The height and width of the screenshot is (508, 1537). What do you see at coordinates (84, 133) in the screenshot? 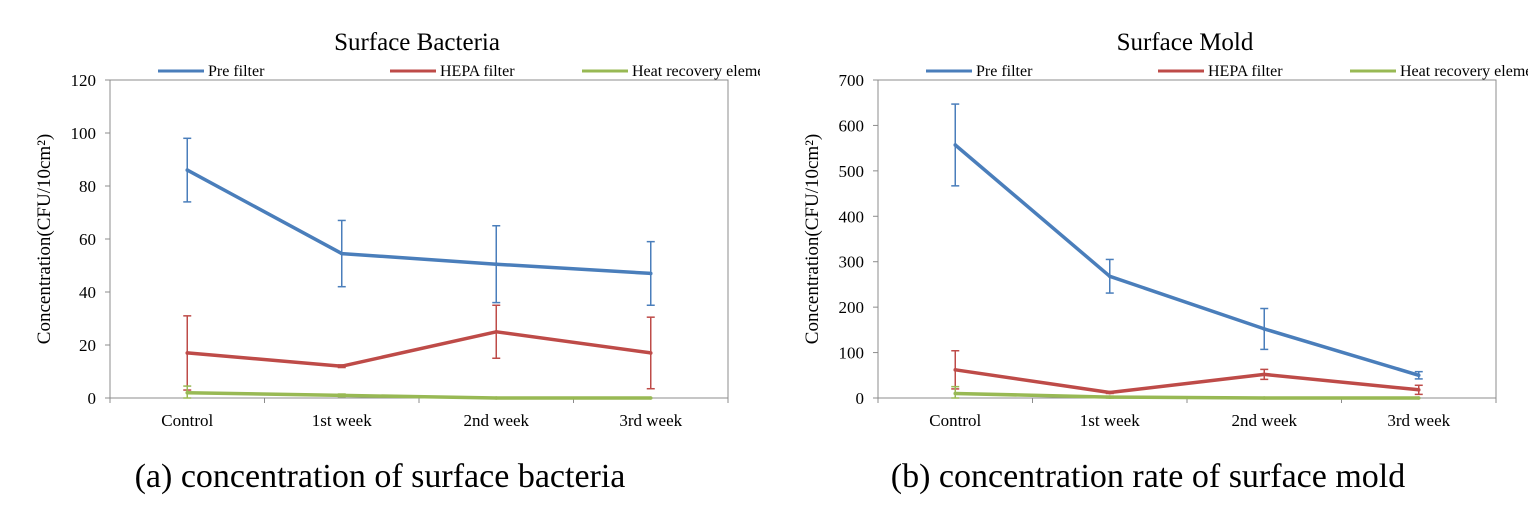
I see `bacteria-ytick-label-5: 100` at bounding box center [84, 133].